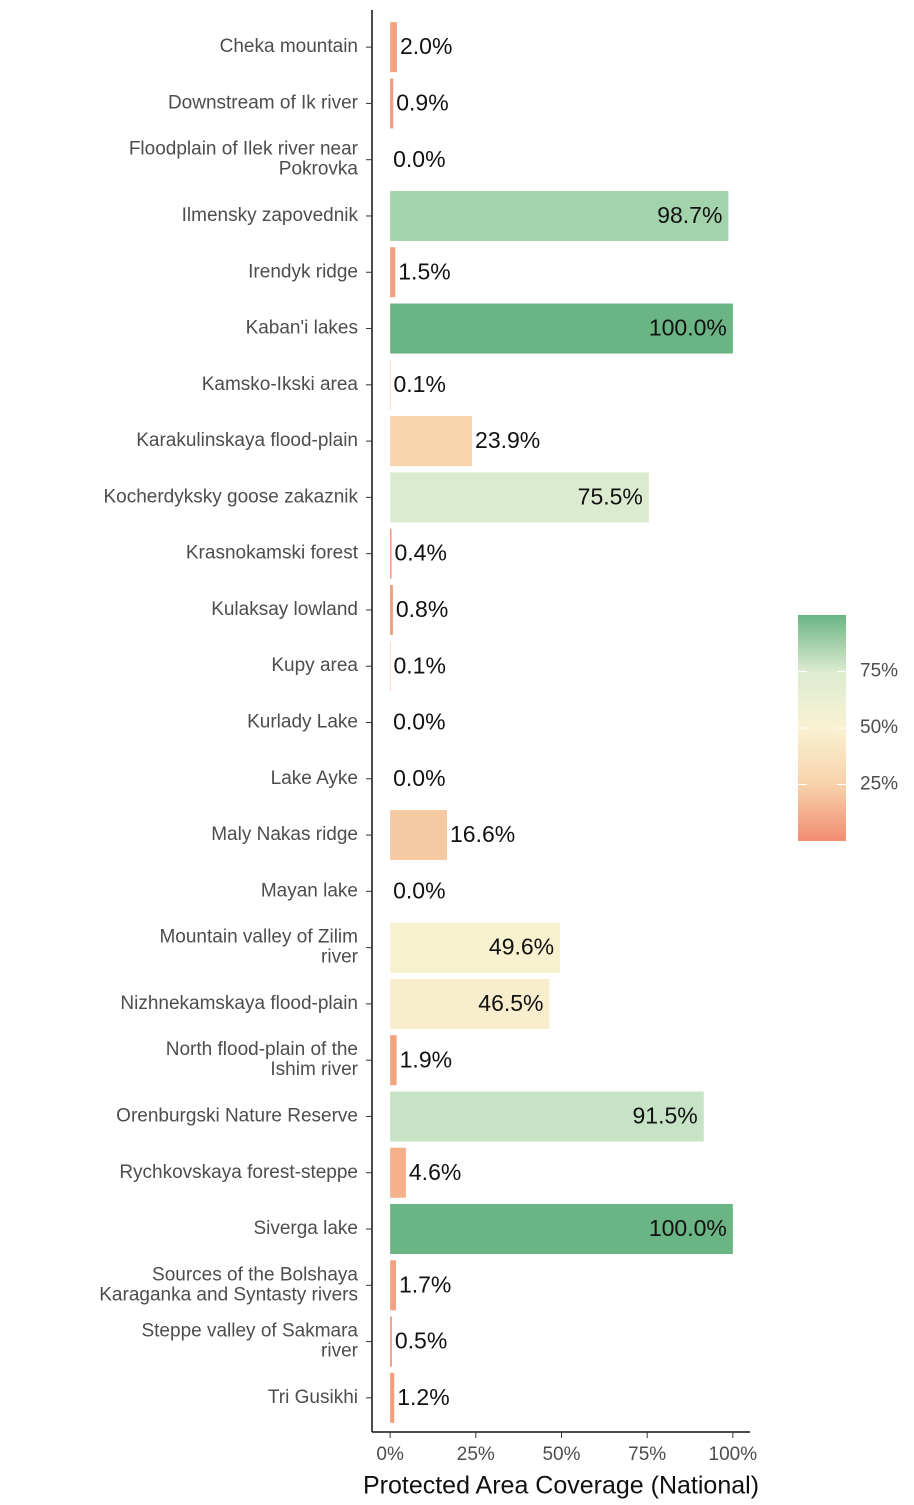 Image resolution: width=914 pixels, height=1505 pixels. Describe the element at coordinates (482, 834) in the screenshot. I see `value-label: 16.6%` at that location.